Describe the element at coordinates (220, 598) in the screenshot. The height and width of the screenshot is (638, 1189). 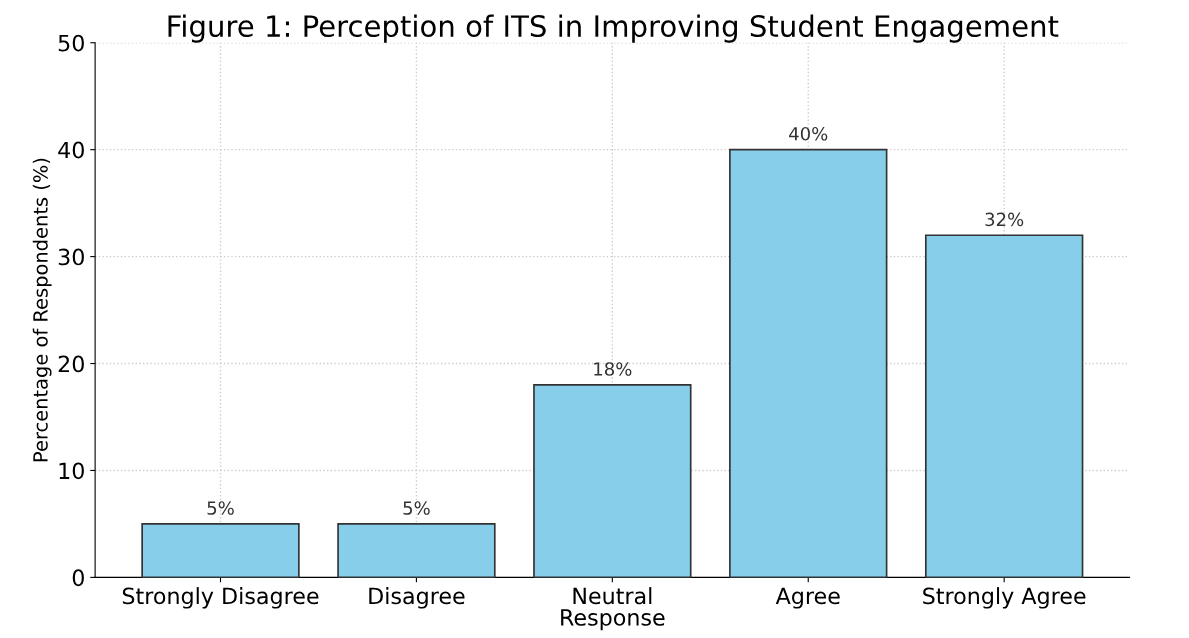
I see `x-tick-label: Strongly Disagree` at that location.